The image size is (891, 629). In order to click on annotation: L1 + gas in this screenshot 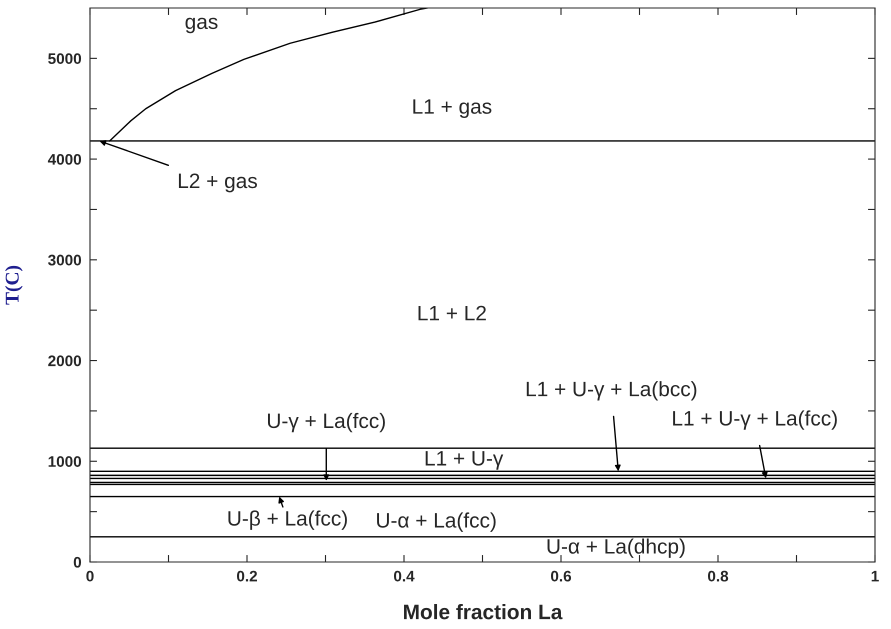, I will do `click(452, 108)`.